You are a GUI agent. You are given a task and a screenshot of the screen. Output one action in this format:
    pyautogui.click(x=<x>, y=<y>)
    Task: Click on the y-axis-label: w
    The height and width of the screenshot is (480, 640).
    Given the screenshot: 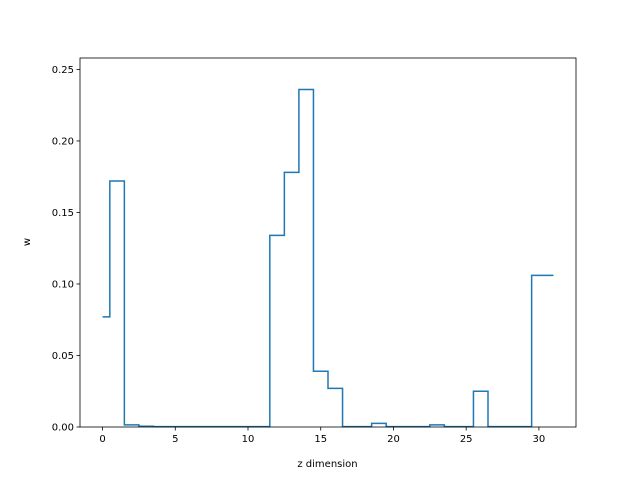 What is the action you would take?
    pyautogui.click(x=27, y=242)
    